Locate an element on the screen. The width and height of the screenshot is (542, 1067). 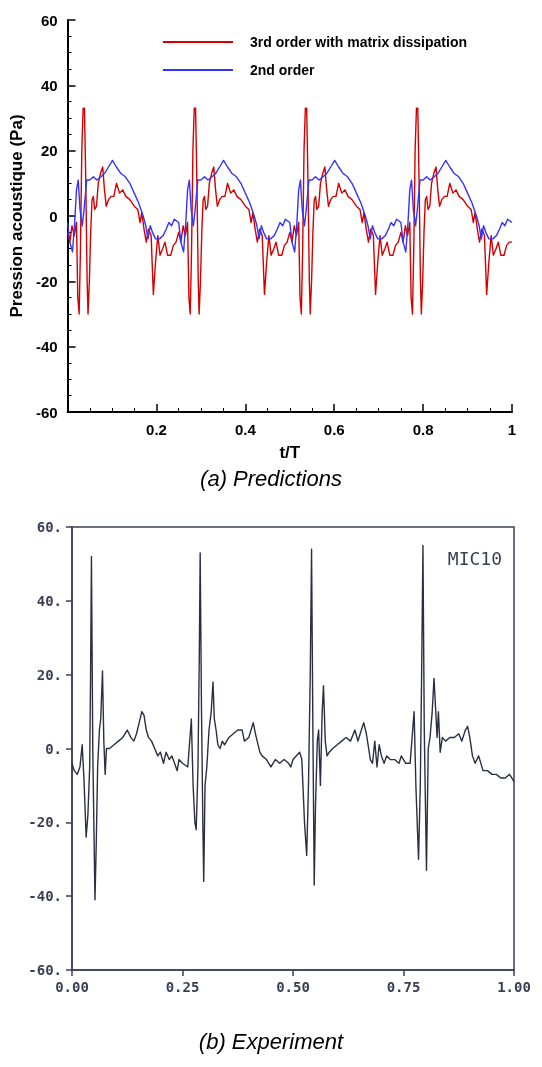
y-tick-label: 40. is located at coordinates (49, 600).